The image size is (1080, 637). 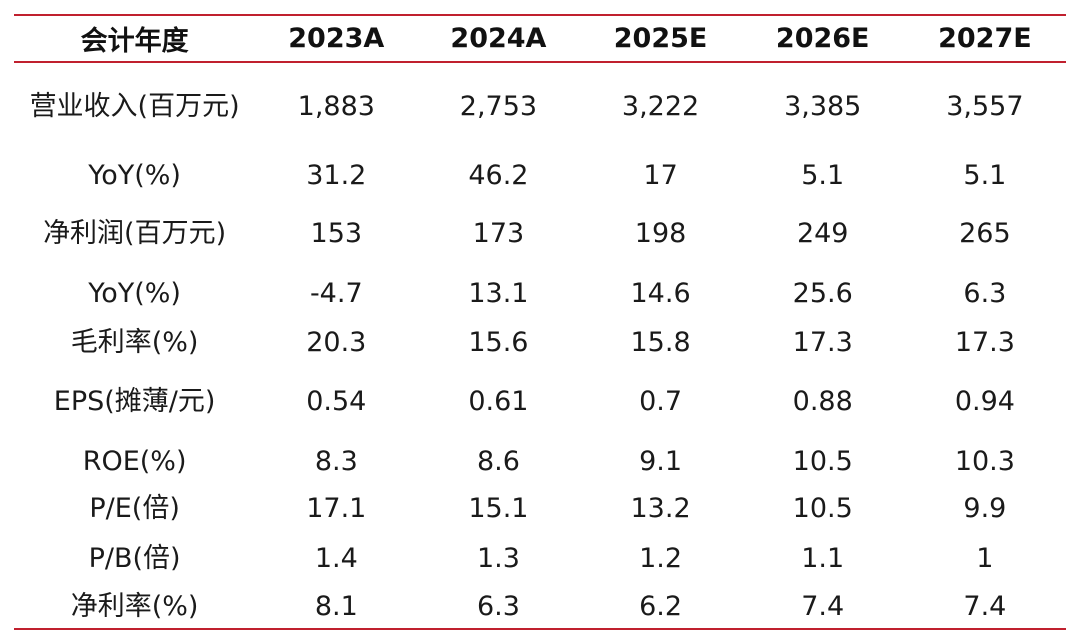 I want to click on header-2027e: 2027E, so click(x=984, y=38).